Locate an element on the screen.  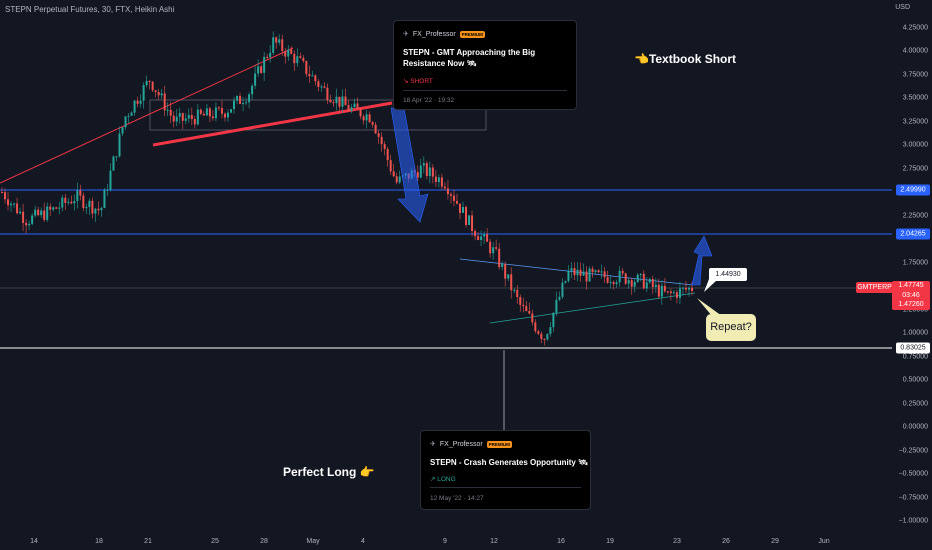
time-axis: 14 18 21 25 28 May 4 9 12 16 19 23 26 29 Jun is located at coordinates (446, 541).